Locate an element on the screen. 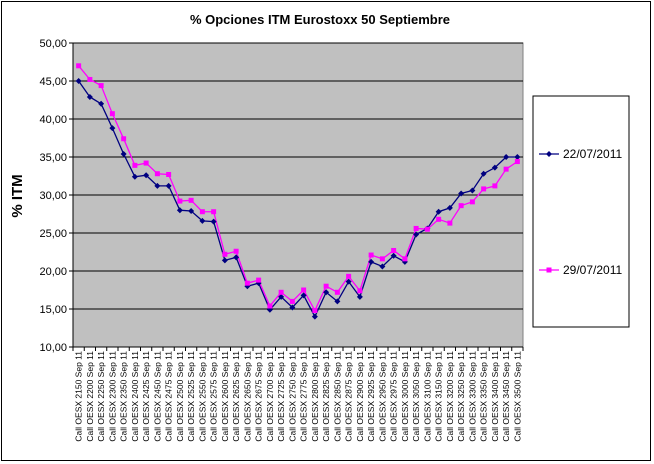 The width and height of the screenshot is (654, 464). x-tick-label: Call OESX 2150 Sep 11 is located at coordinates (79, 396).